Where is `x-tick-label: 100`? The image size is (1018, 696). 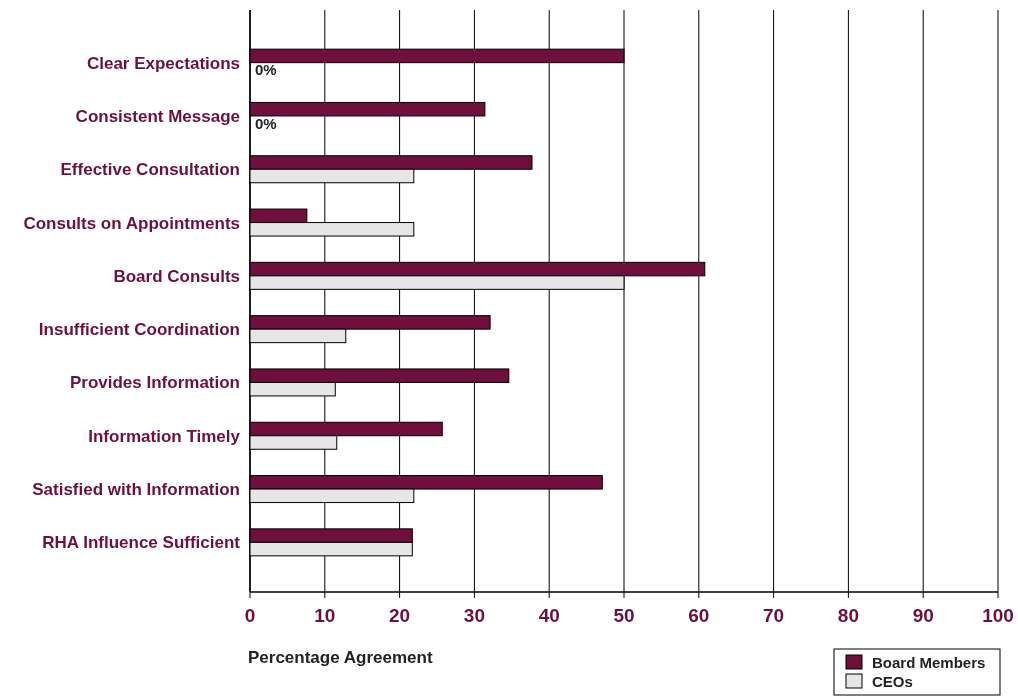 x-tick-label: 100 is located at coordinates (998, 615).